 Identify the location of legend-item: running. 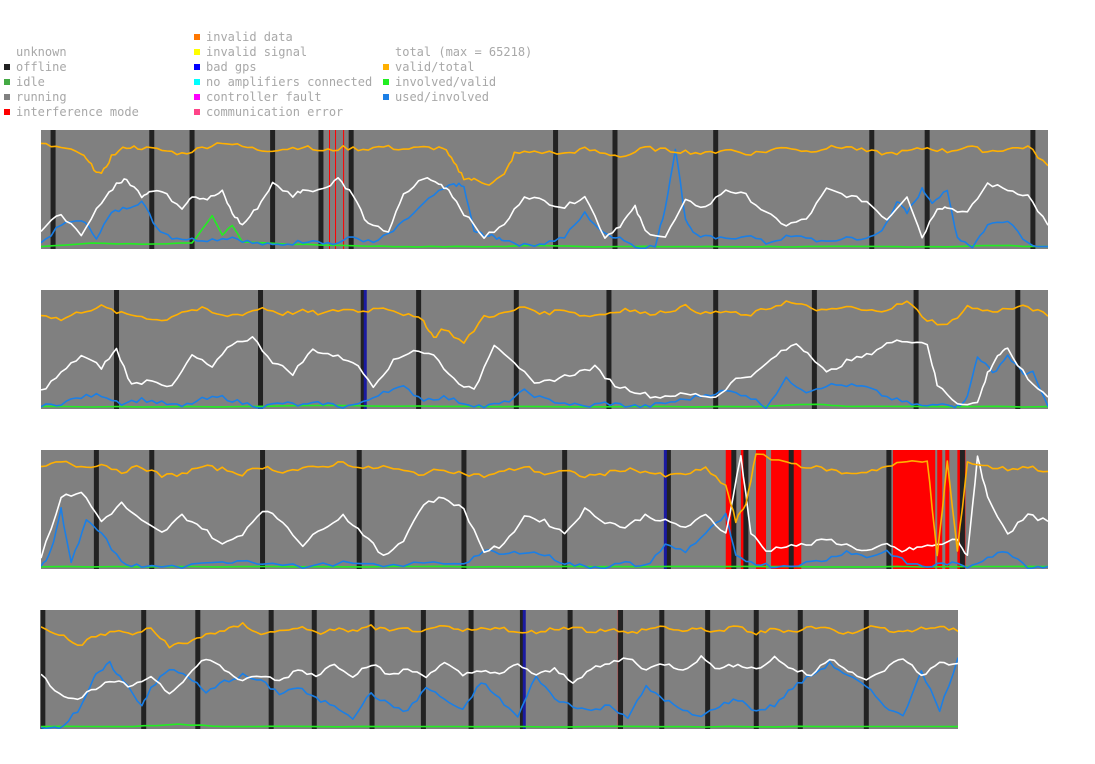
(35, 97).